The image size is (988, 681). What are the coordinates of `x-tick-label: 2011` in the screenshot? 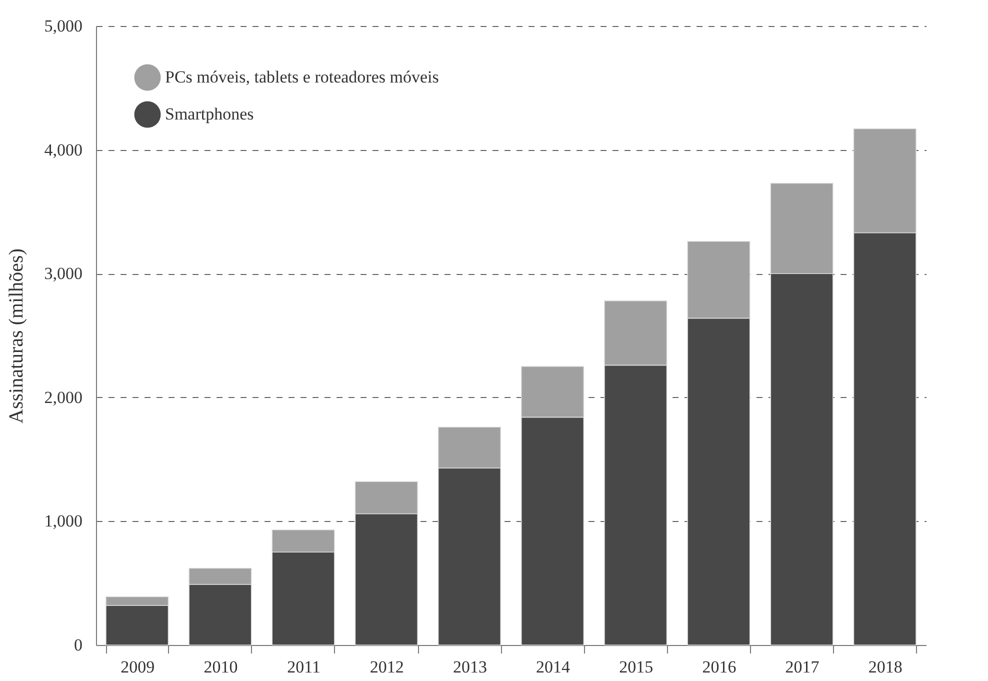 It's located at (303, 667).